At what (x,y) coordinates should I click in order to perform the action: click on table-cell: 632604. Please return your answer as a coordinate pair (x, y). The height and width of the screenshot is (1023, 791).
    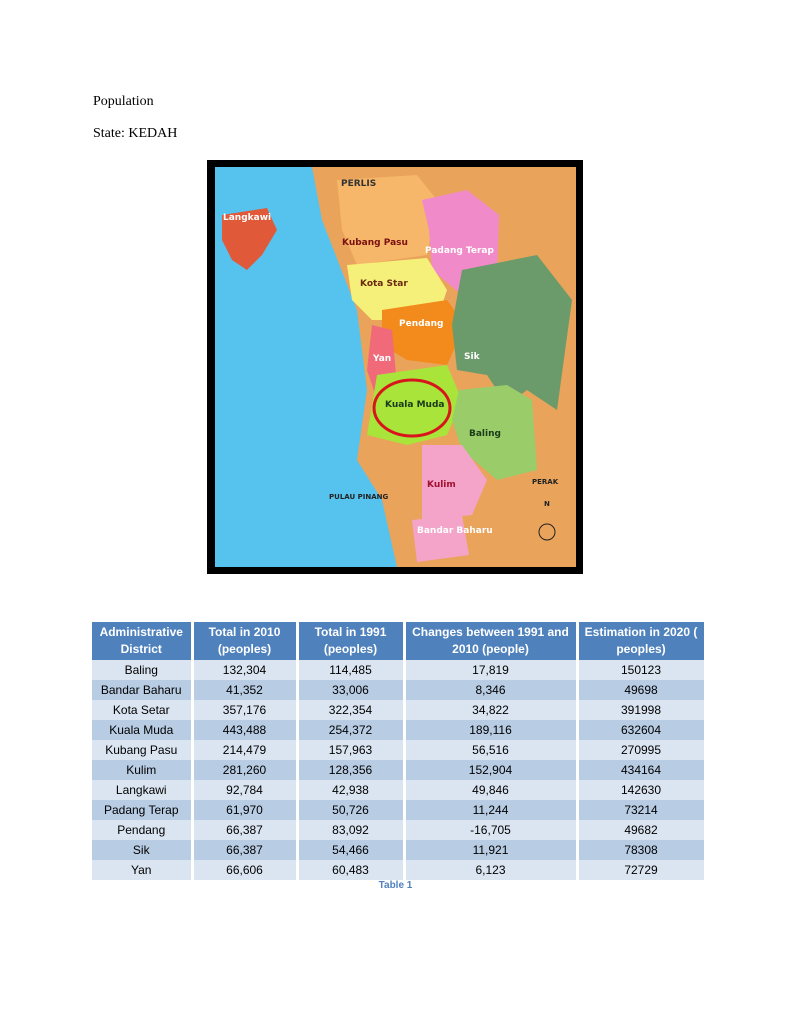
    Looking at the image, I should click on (642, 730).